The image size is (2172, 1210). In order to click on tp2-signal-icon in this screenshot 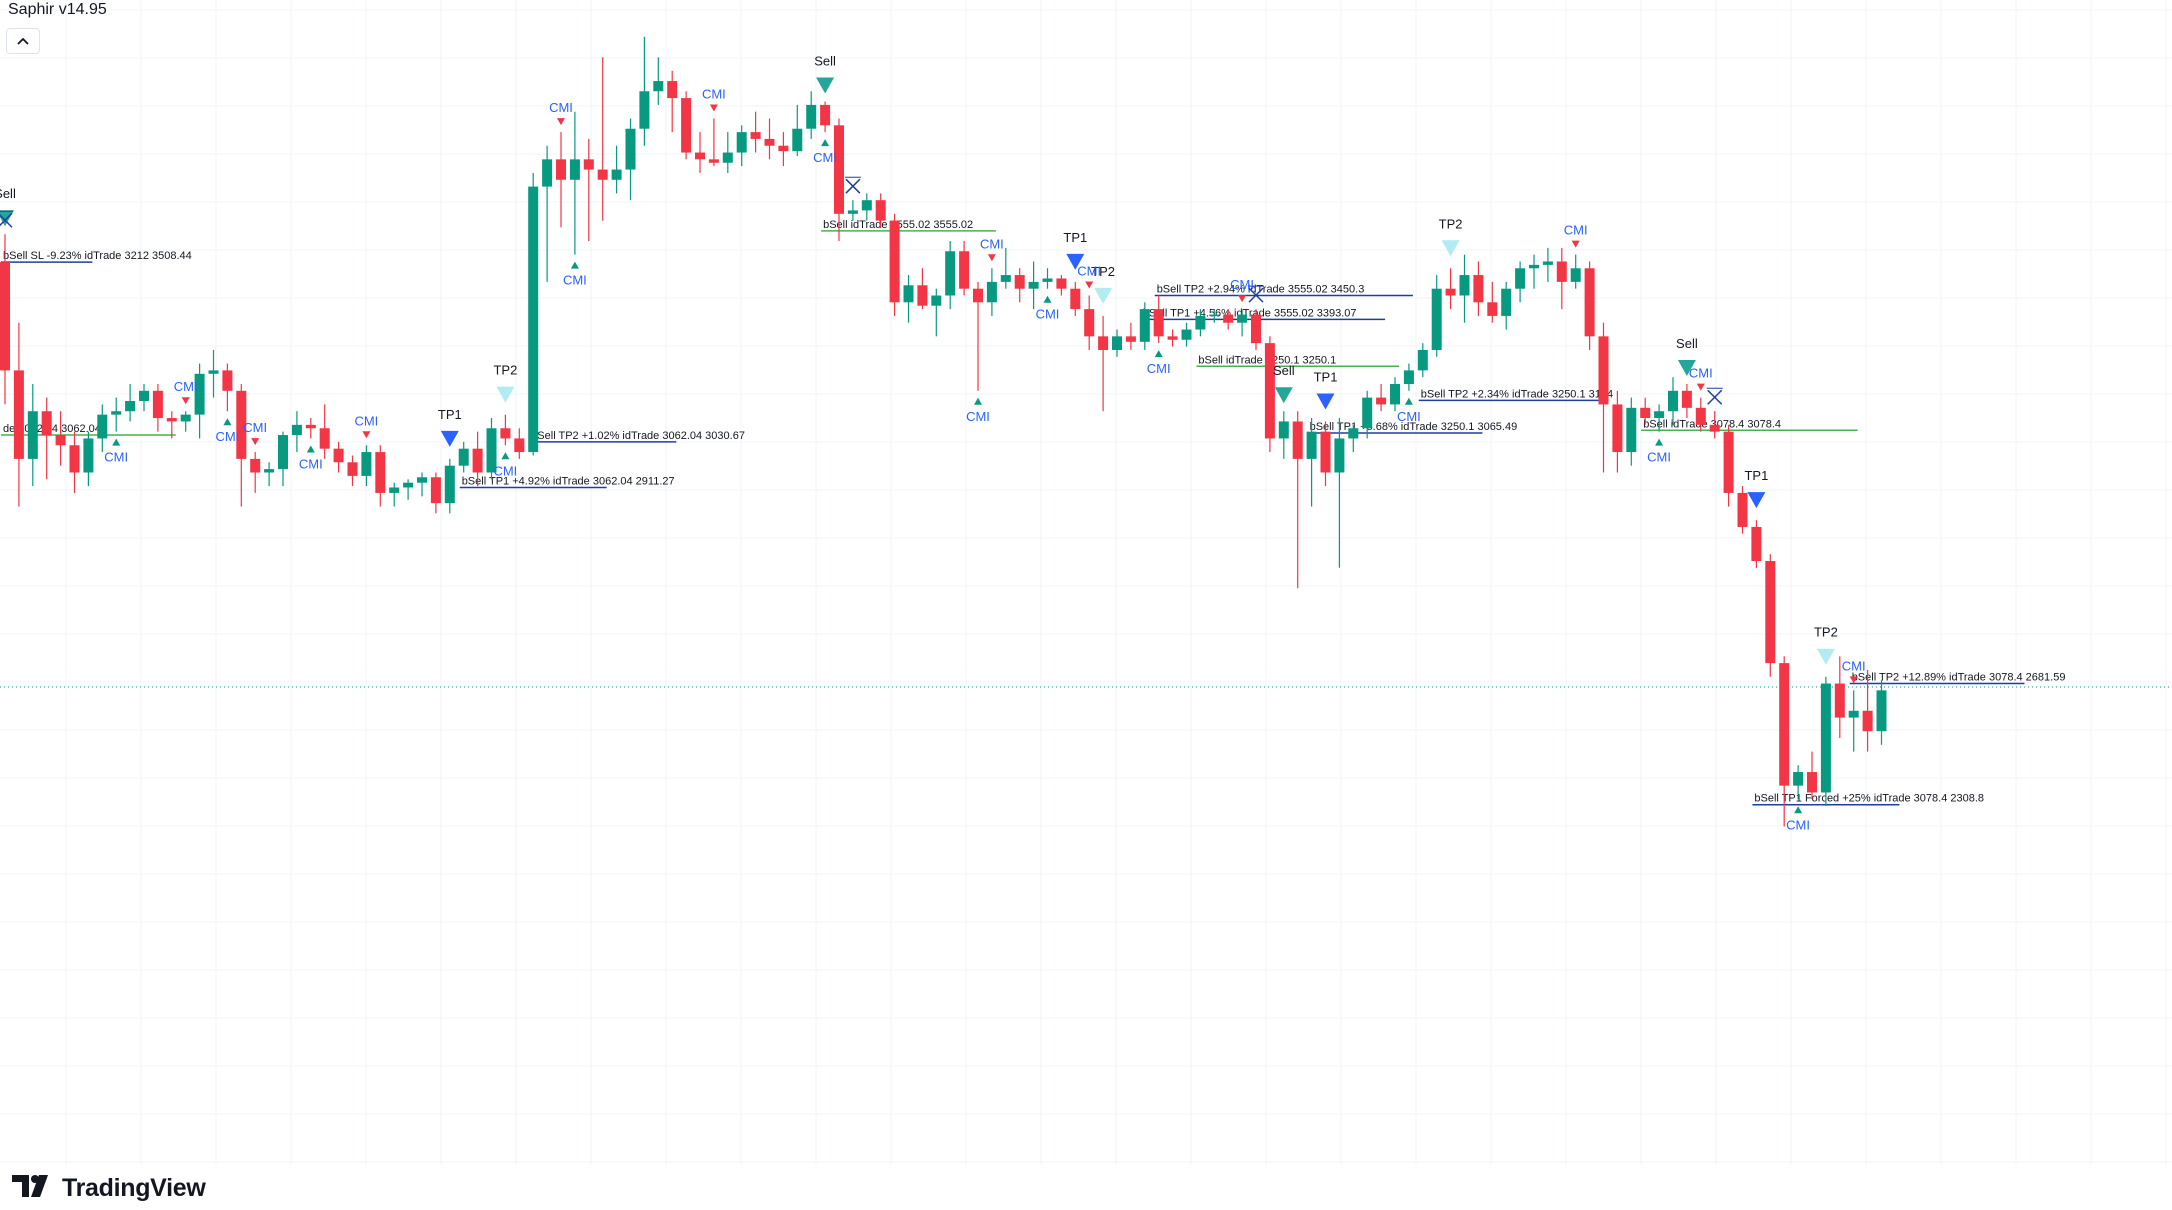, I will do `click(1450, 248)`.